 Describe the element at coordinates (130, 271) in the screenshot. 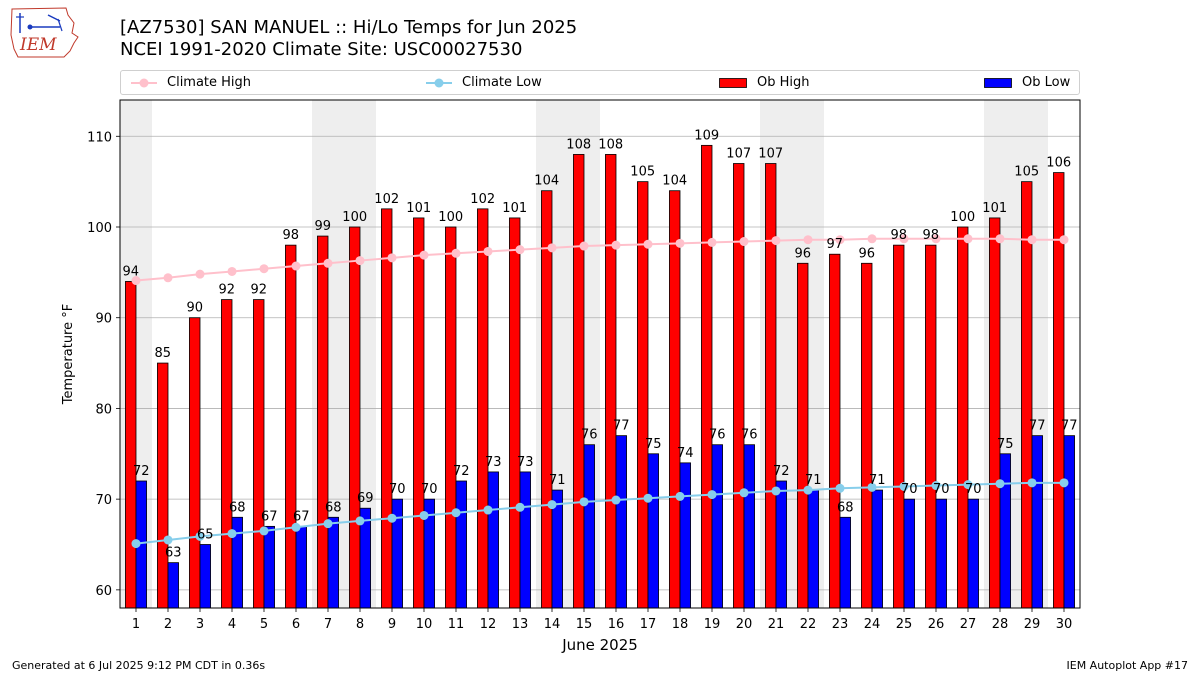

I see `ob-high-data-label: 94` at that location.